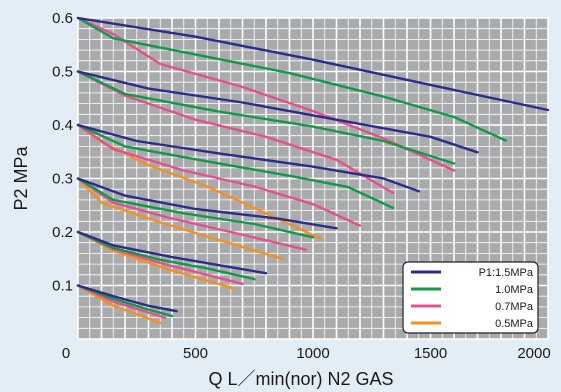 Image resolution: width=561 pixels, height=392 pixels. Describe the element at coordinates (62, 152) in the screenshot. I see `y-ticks: 0.1 0.2 0.3 0.4 0.5 0.6` at that location.